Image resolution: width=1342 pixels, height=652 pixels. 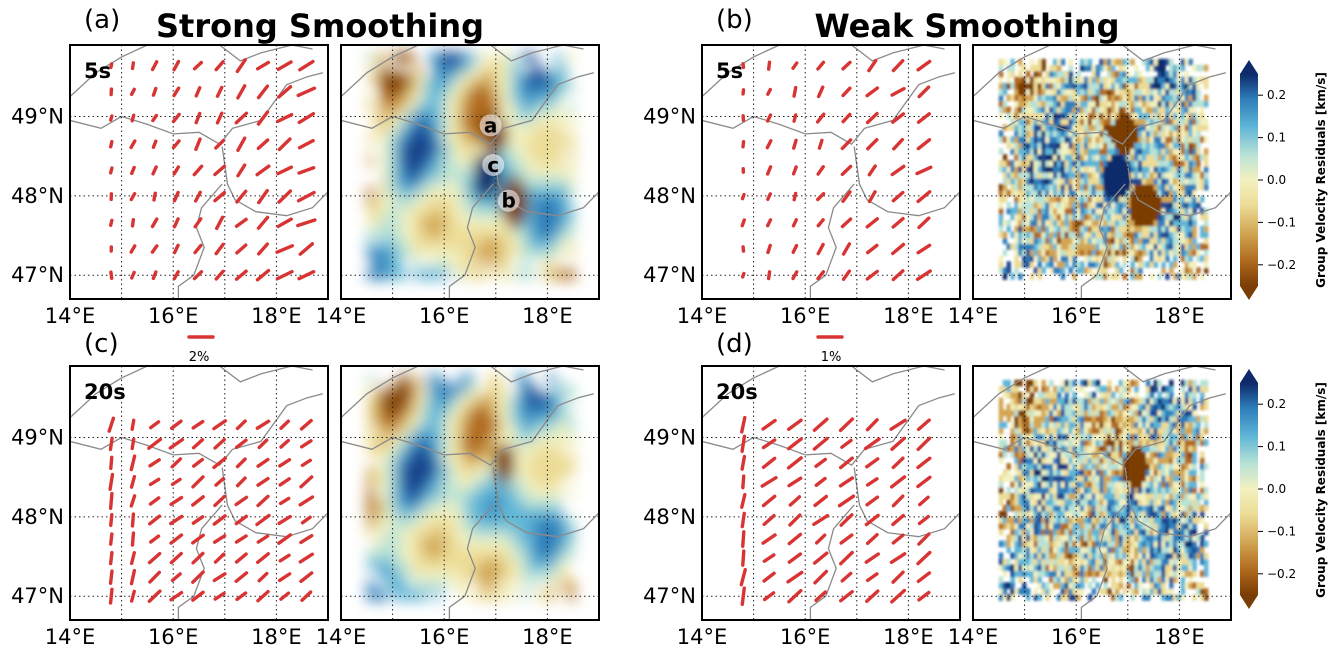 I want to click on title-weak-smoothing: Weak Smoothing, so click(x=967, y=26).